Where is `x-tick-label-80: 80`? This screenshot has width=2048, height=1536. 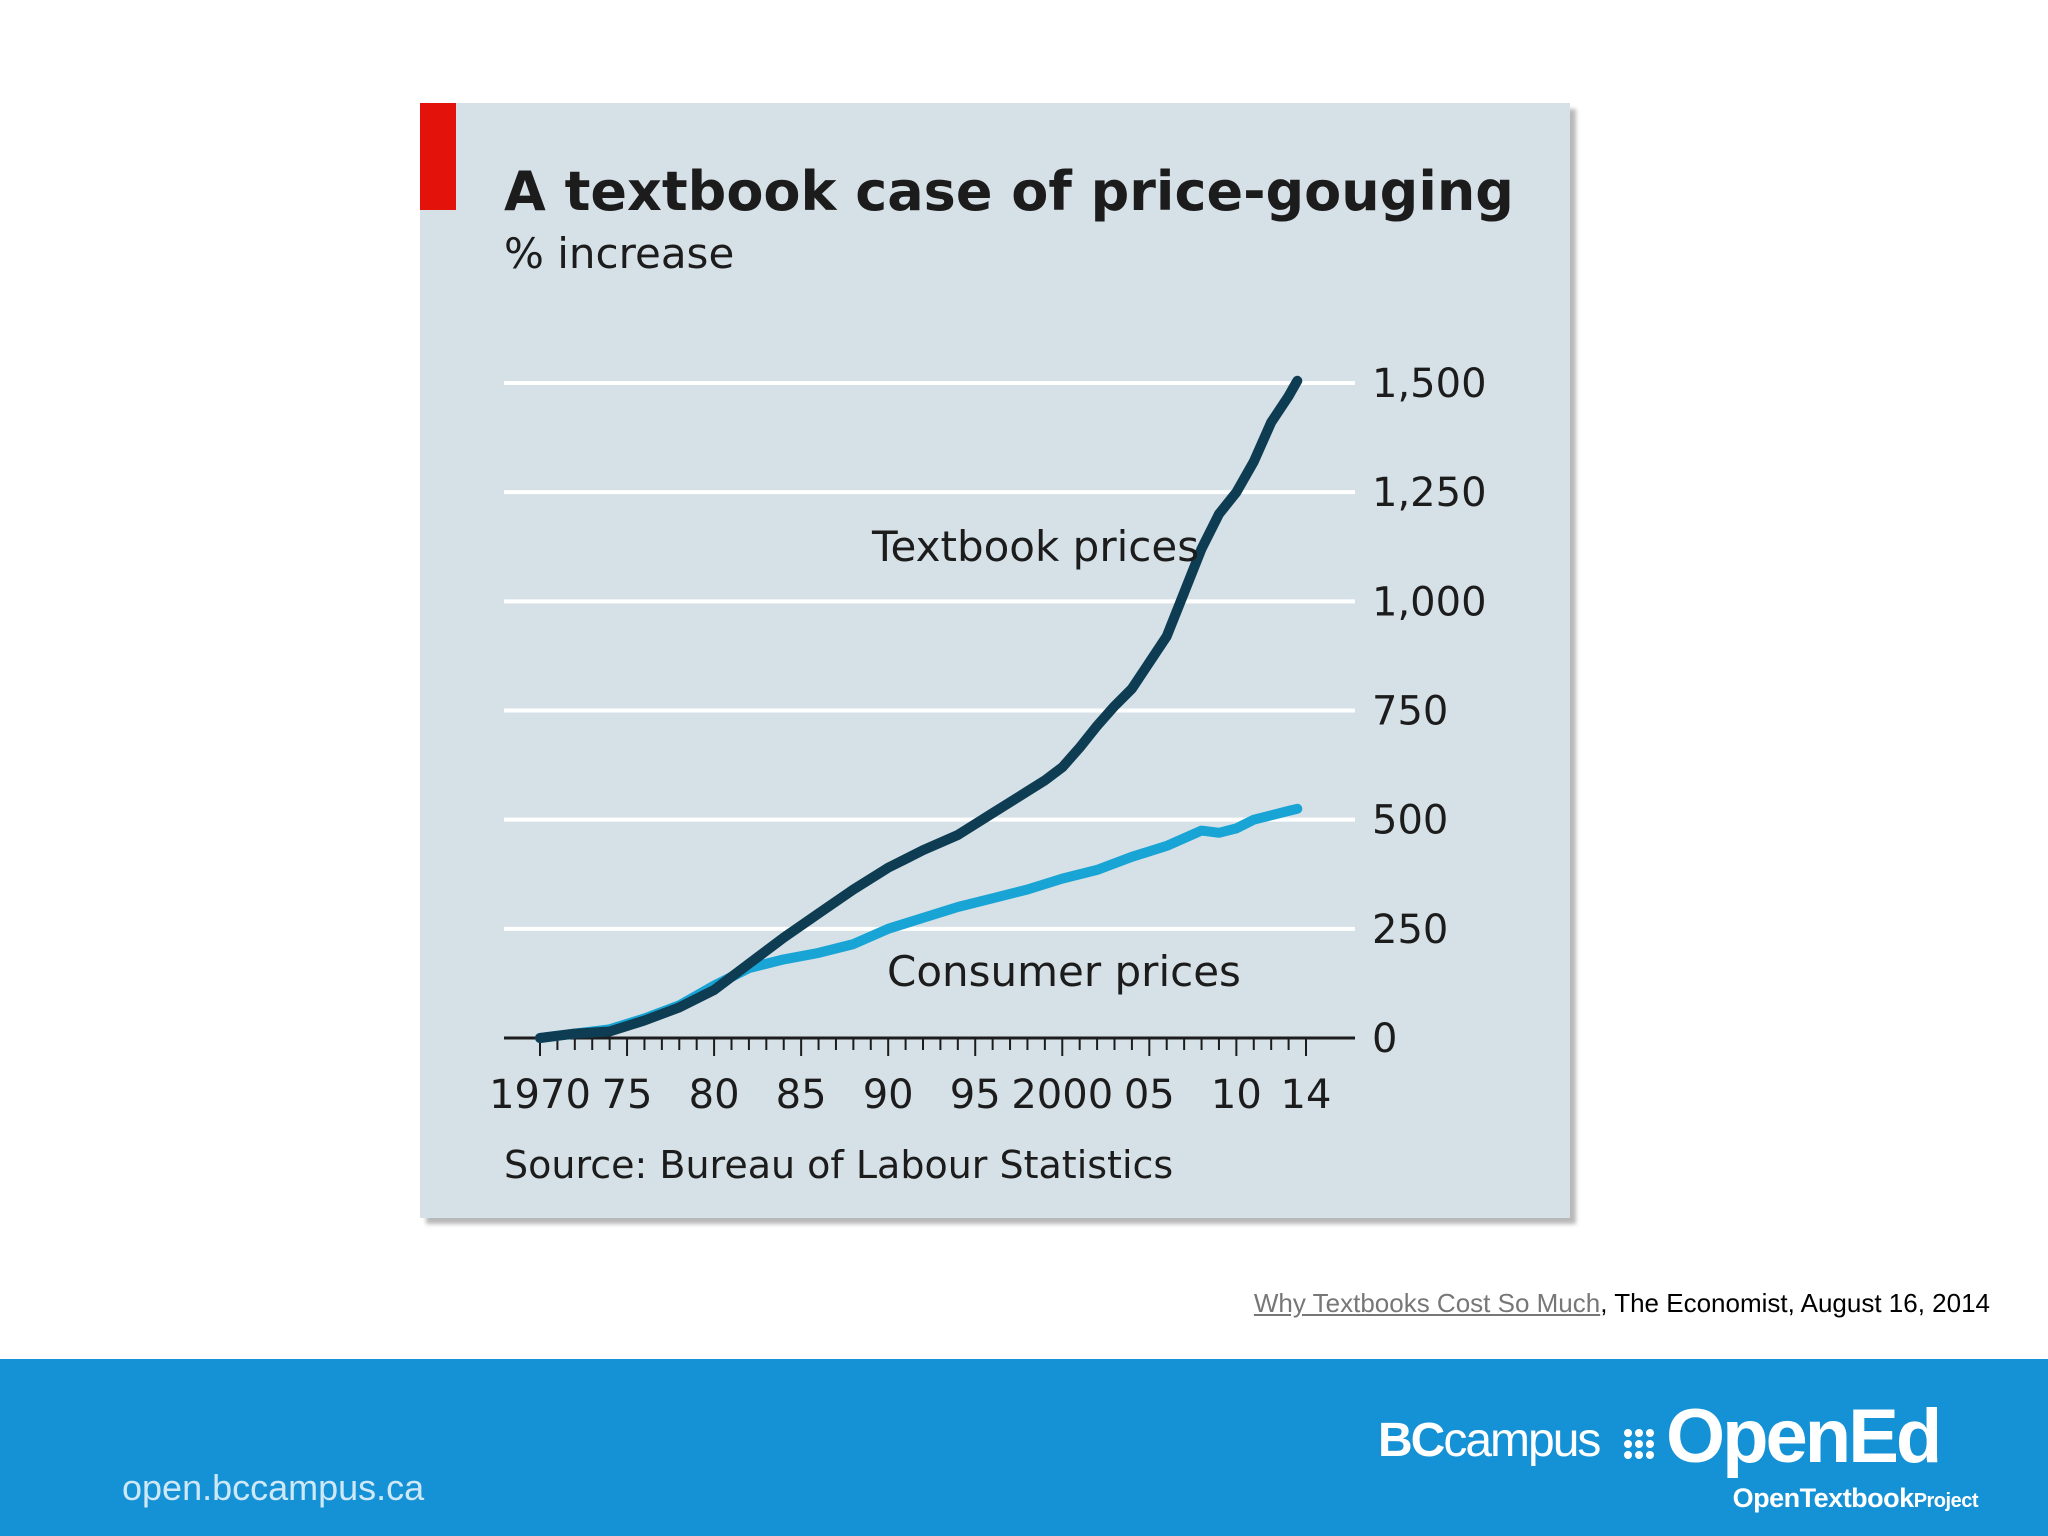 x-tick-label-80: 80 is located at coordinates (714, 1095).